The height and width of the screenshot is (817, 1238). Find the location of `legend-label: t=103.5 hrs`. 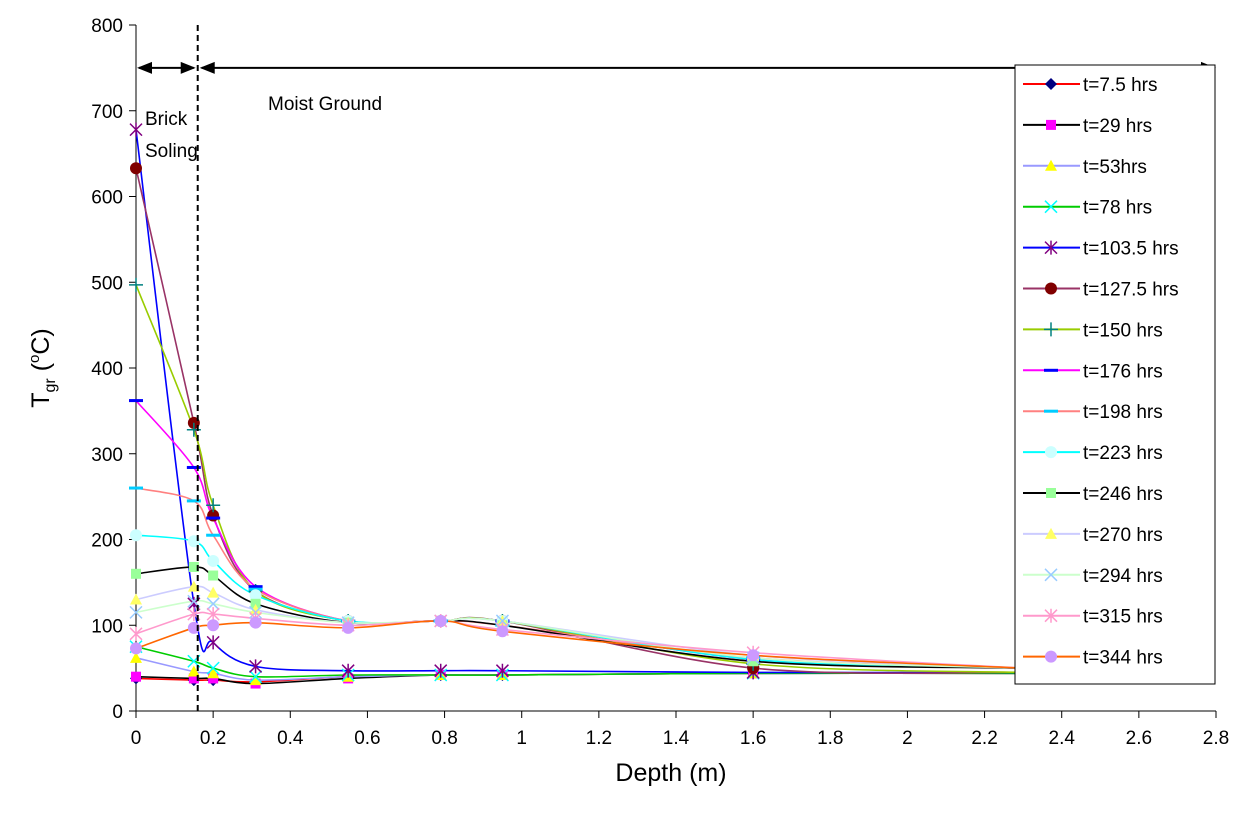

legend-label: t=103.5 hrs is located at coordinates (1131, 249).